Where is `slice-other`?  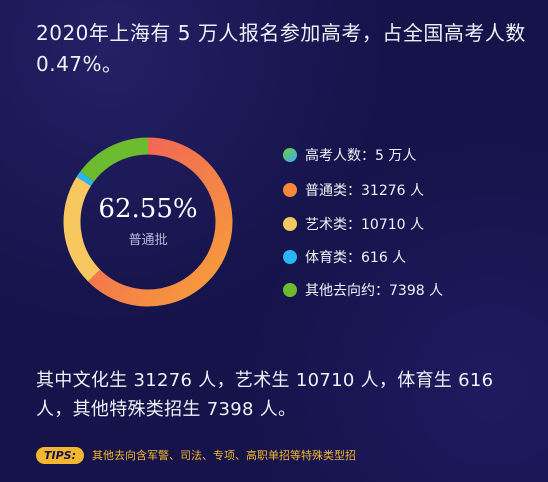 slice-other is located at coordinates (114, 159).